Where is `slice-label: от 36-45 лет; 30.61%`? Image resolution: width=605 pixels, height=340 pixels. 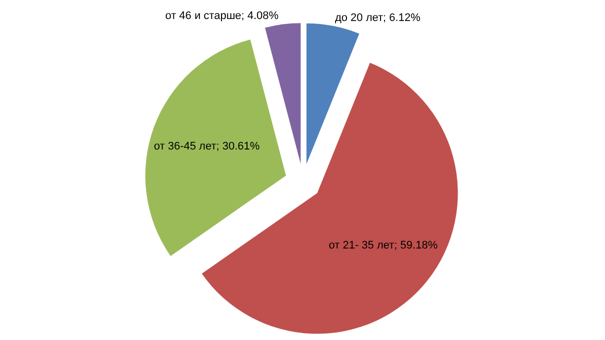
slice-label: от 36-45 лет; 30.61% is located at coordinates (207, 146).